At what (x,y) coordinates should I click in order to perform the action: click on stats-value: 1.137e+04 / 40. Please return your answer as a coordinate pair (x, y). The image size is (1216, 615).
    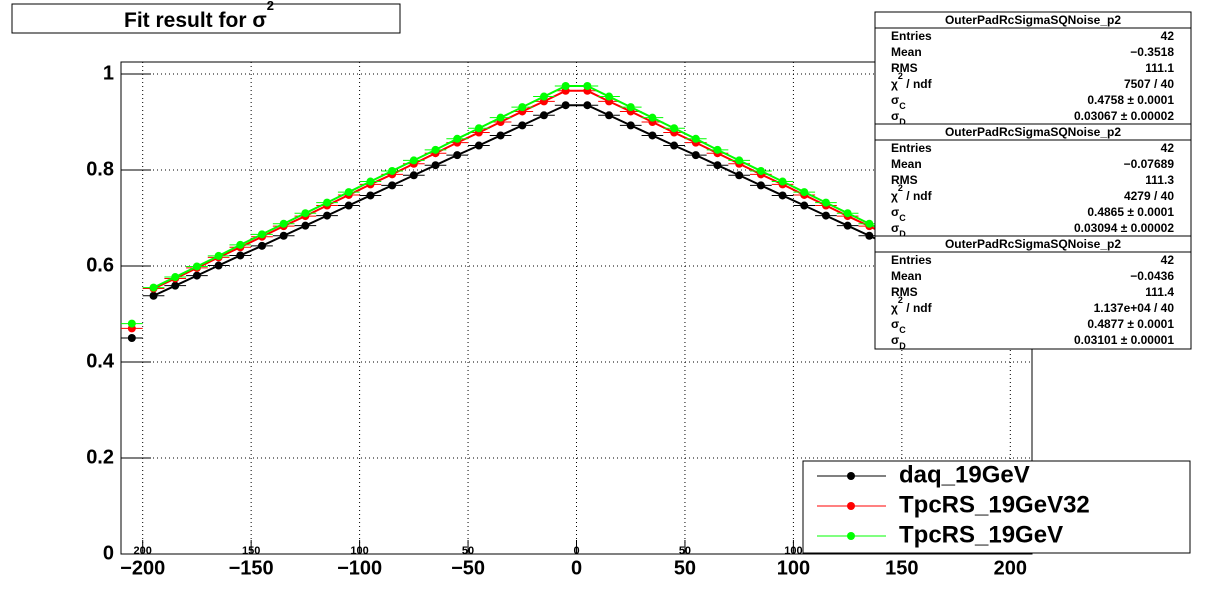
    Looking at the image, I should click on (1134, 308).